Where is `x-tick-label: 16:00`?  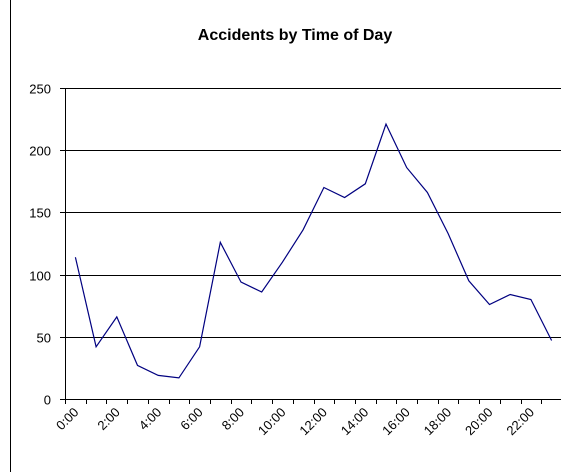 x-tick-label: 16:00 is located at coordinates (396, 422).